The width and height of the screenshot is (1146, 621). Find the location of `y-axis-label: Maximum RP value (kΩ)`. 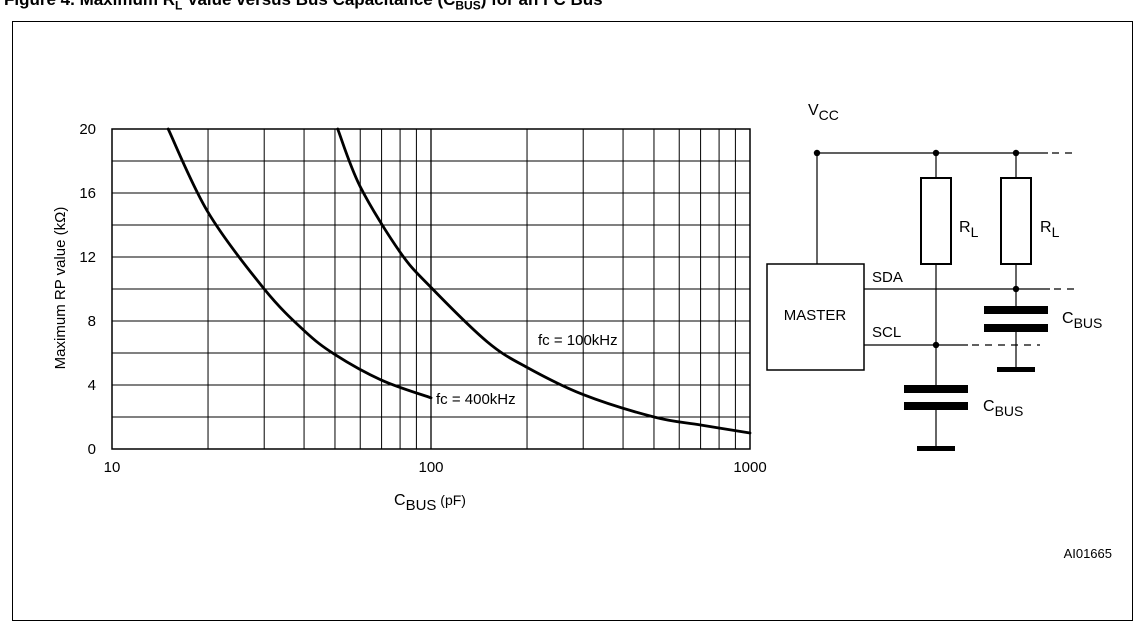

y-axis-label: Maximum RP value (kΩ) is located at coordinates (60, 288).